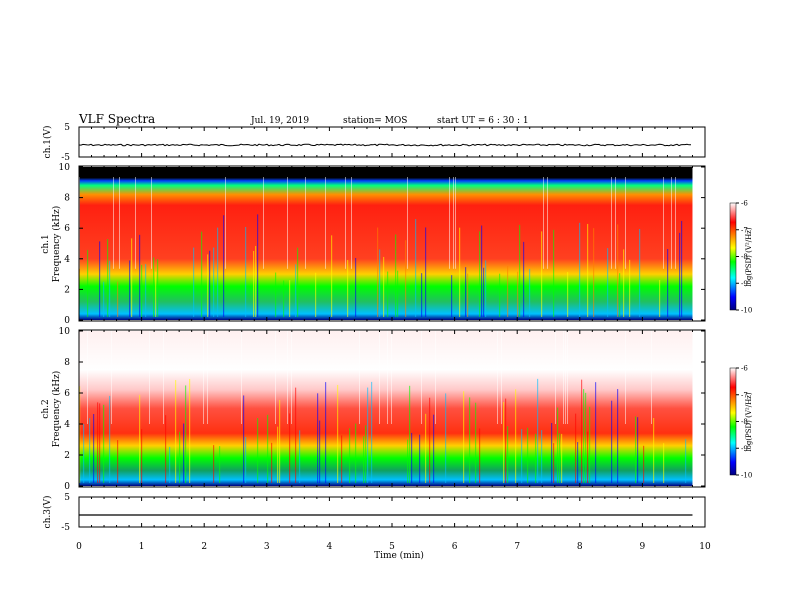  Describe the element at coordinates (744, 422) in the screenshot. I see `ch2-colorbar-ticks: -6 -7 -8 -9 -10` at that location.